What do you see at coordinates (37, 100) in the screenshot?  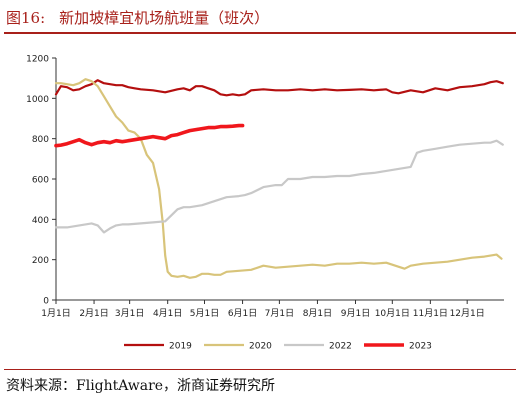 I see `y-tick-label: 1000` at bounding box center [37, 100].